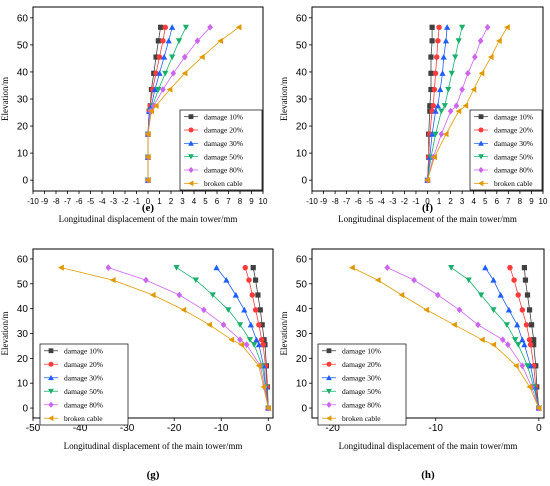 This screenshot has width=550, height=486. I want to click on legend-item: broken cable, so click(351, 418).